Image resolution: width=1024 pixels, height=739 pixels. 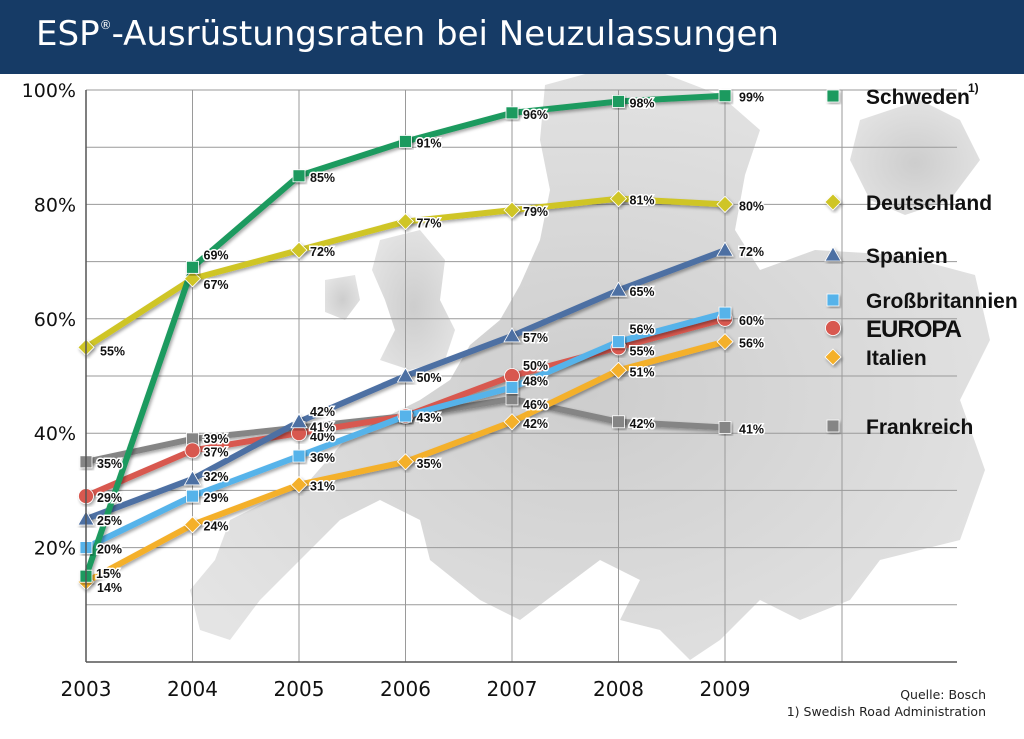 I want to click on data-label-frankreich: 46%, so click(x=535, y=405).